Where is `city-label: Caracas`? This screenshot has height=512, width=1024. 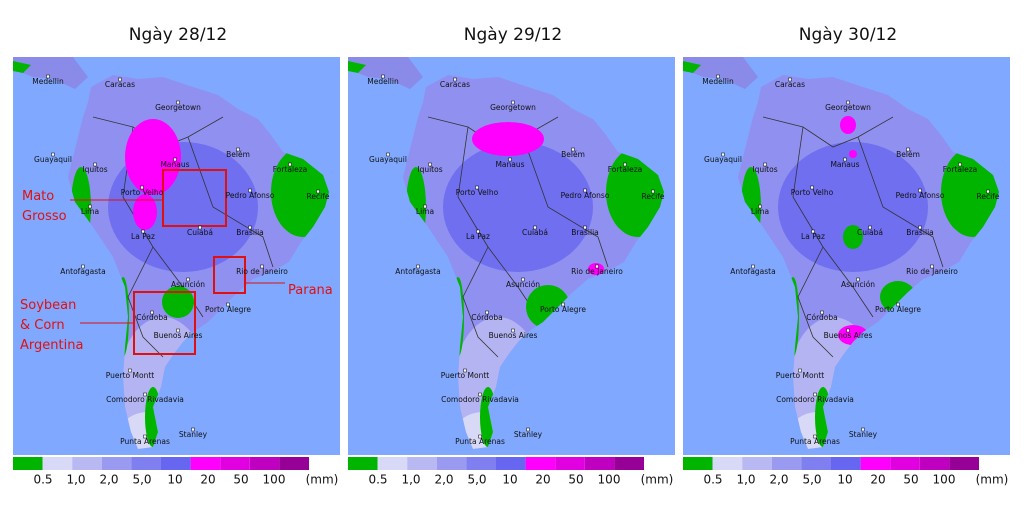 city-label: Caracas is located at coordinates (455, 84).